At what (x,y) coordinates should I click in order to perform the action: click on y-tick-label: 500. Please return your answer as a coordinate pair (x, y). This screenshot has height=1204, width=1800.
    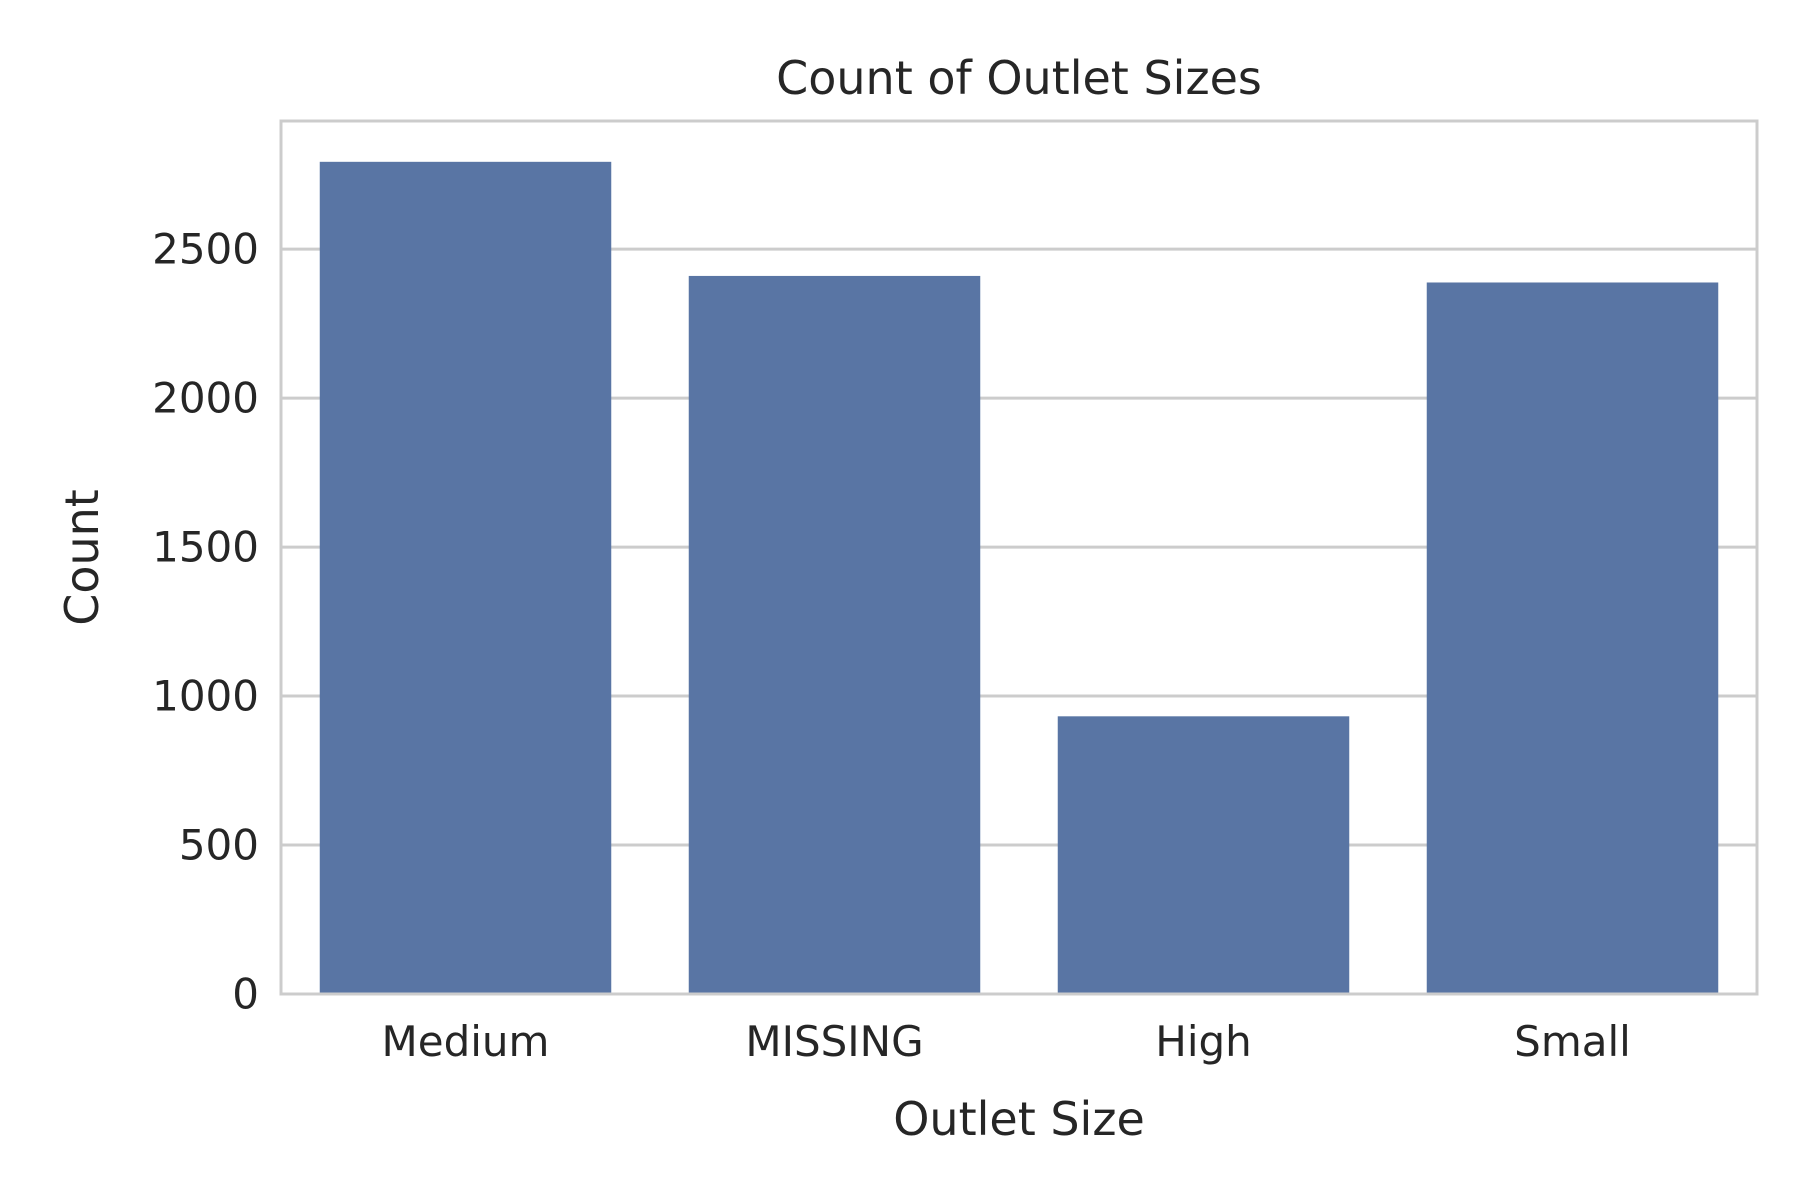
    Looking at the image, I should click on (219, 845).